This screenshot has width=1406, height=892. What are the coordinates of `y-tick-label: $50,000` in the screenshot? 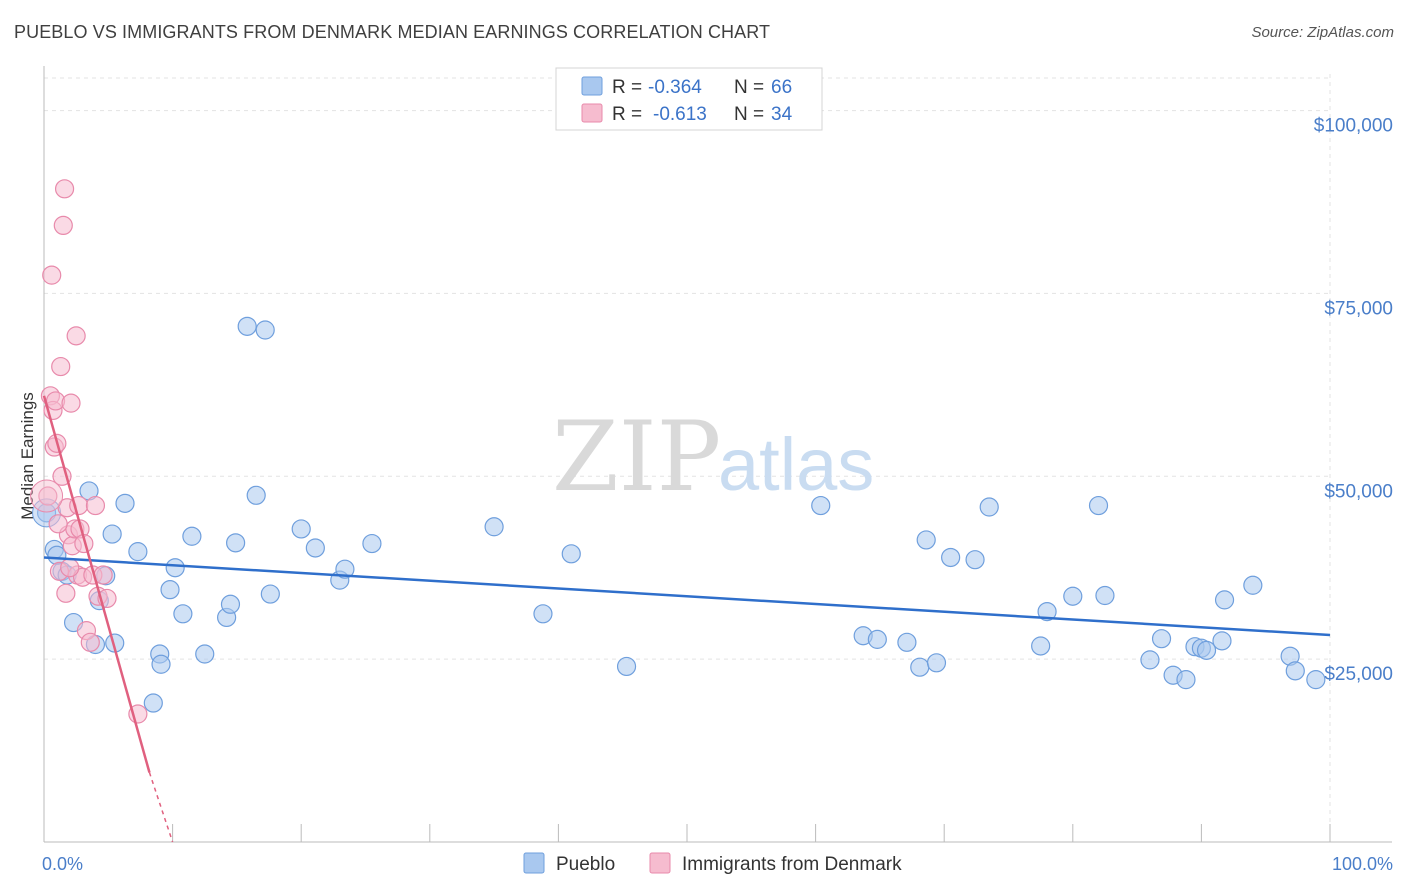 It's located at (1358, 491).